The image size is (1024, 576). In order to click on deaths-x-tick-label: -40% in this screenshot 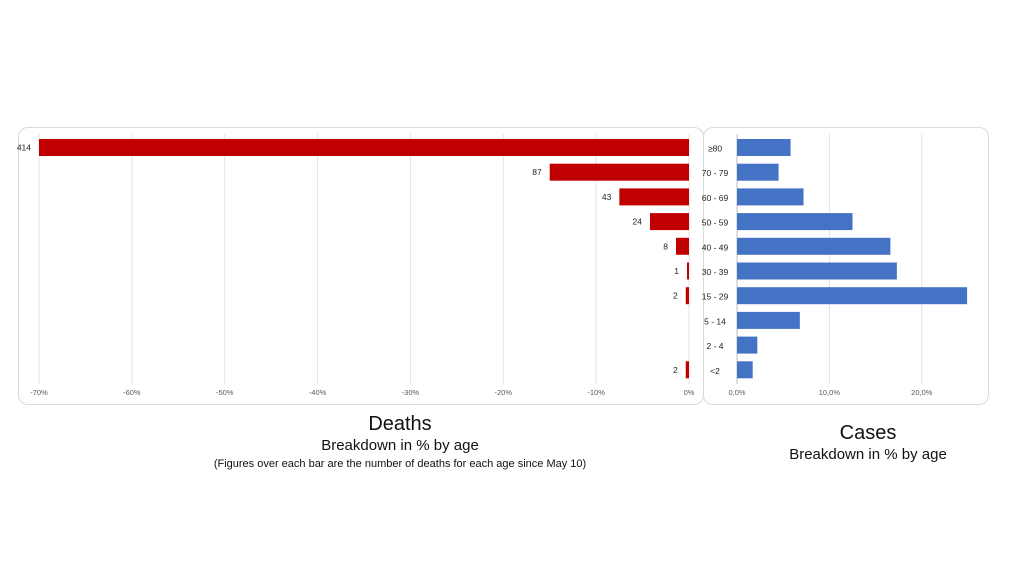, I will do `click(318, 392)`.